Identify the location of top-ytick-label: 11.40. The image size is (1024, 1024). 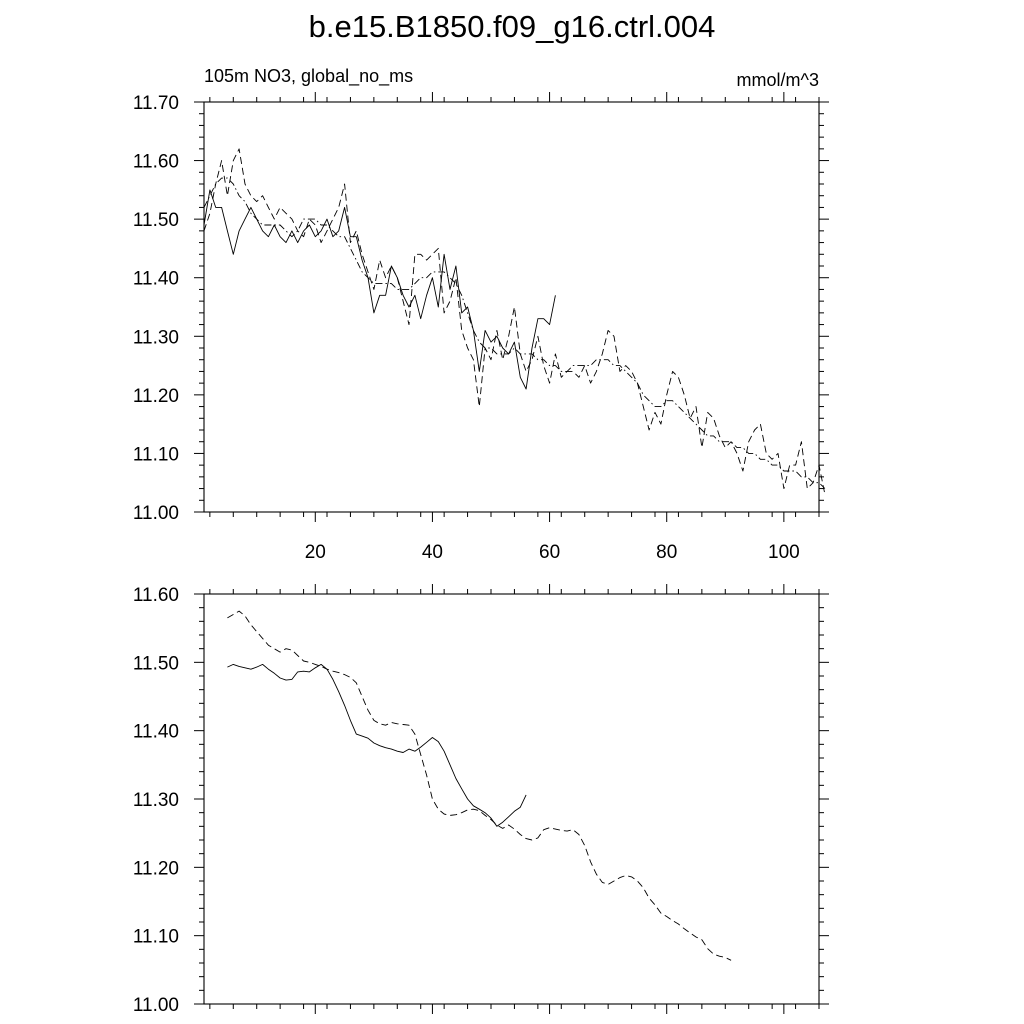
(156, 279).